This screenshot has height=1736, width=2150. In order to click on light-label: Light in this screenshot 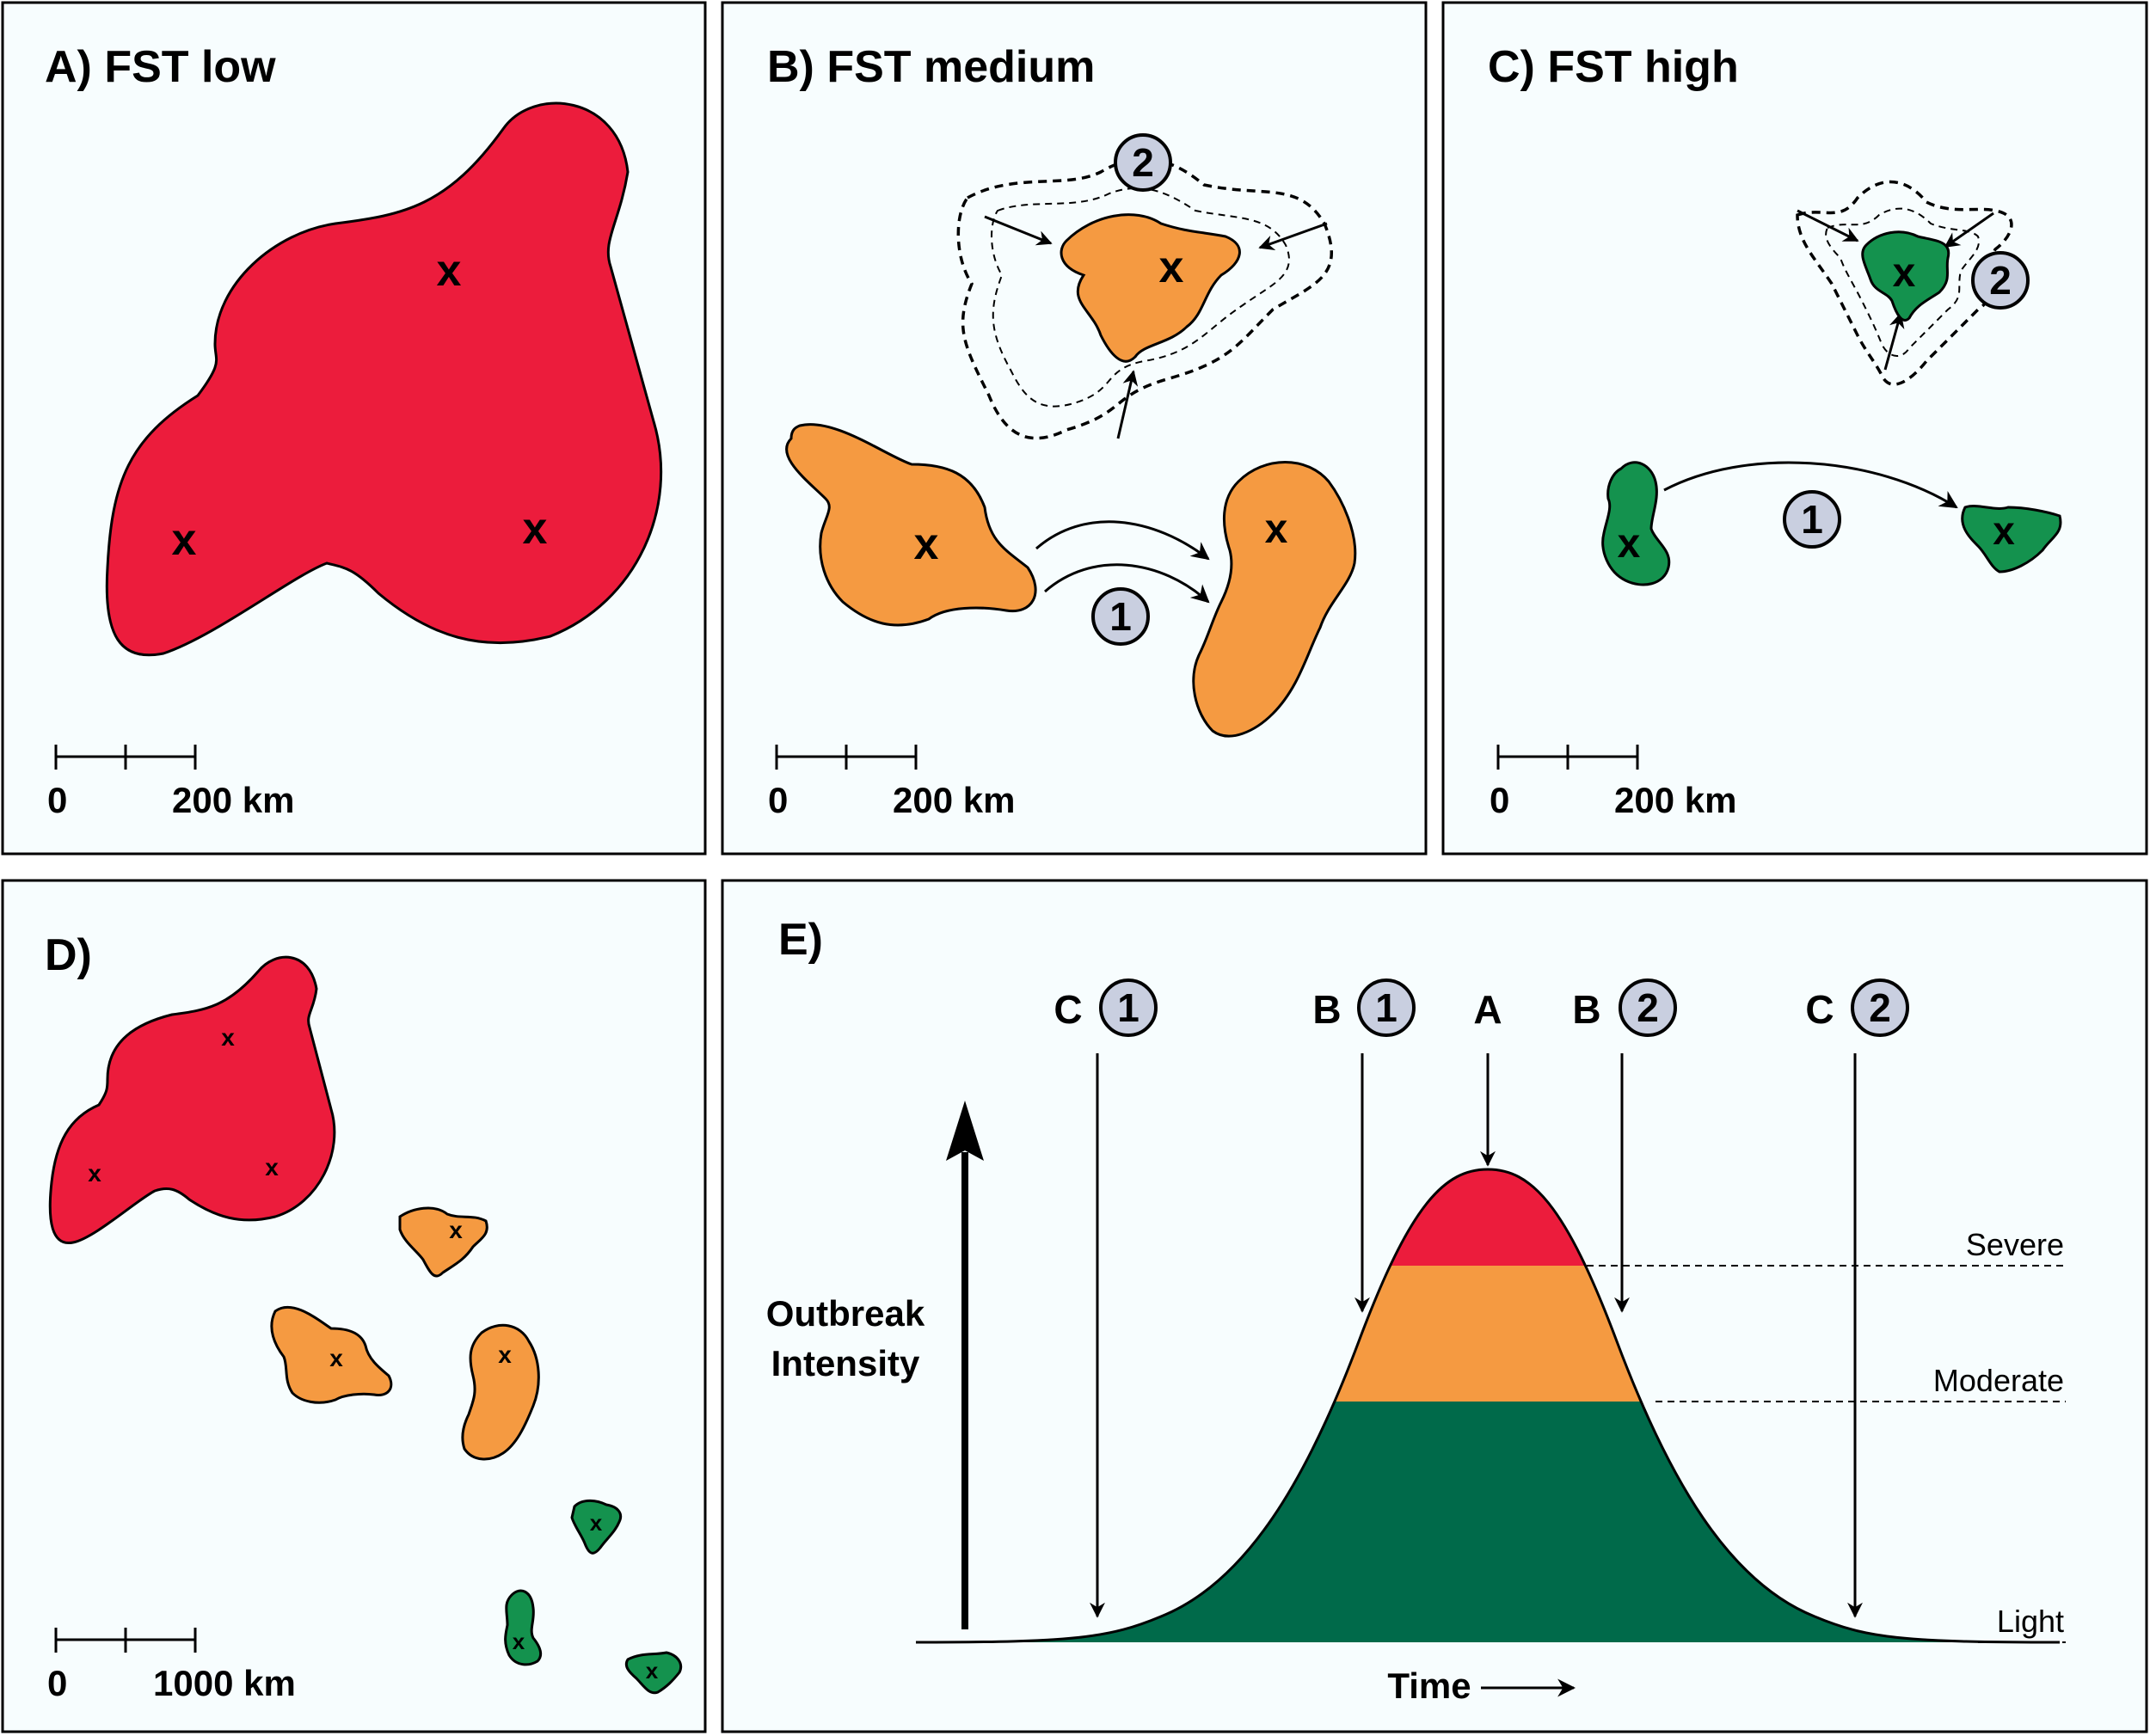, I will do `click(2030, 1622)`.